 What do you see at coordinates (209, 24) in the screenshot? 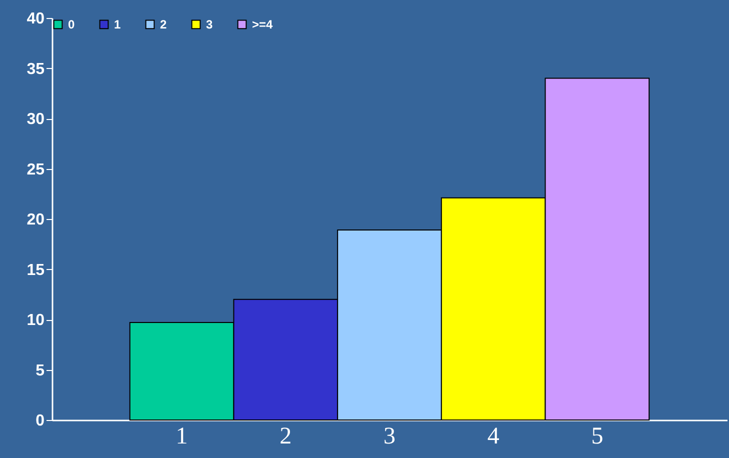
I see `legend-label: 3` at bounding box center [209, 24].